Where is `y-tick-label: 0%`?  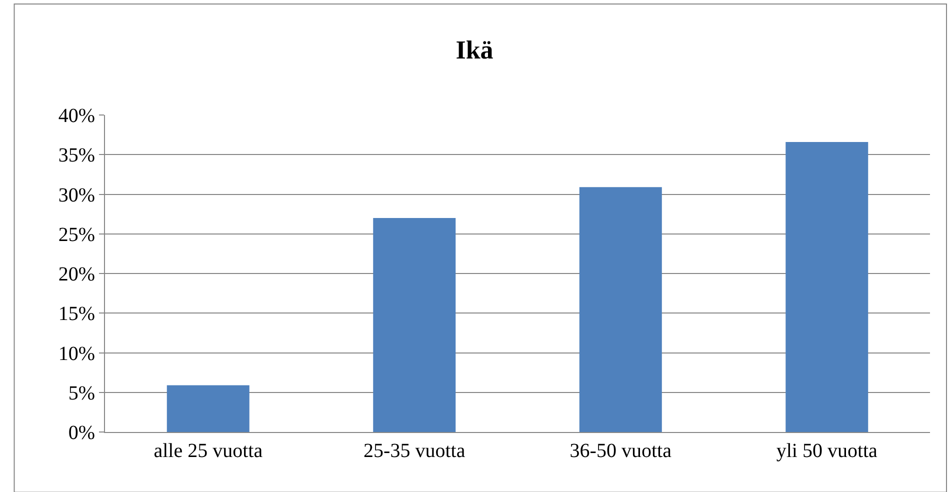 y-tick-label: 0% is located at coordinates (81, 433).